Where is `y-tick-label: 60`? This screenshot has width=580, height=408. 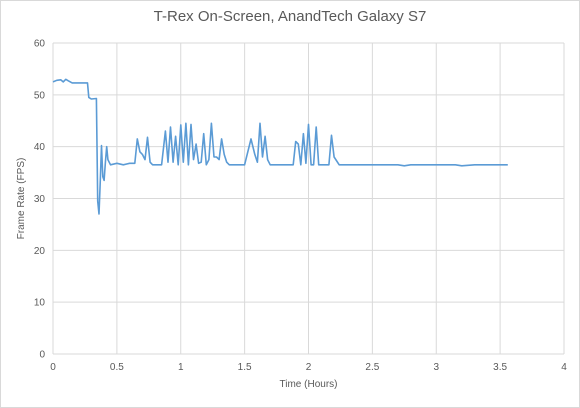 y-tick-label: 60 is located at coordinates (40, 44).